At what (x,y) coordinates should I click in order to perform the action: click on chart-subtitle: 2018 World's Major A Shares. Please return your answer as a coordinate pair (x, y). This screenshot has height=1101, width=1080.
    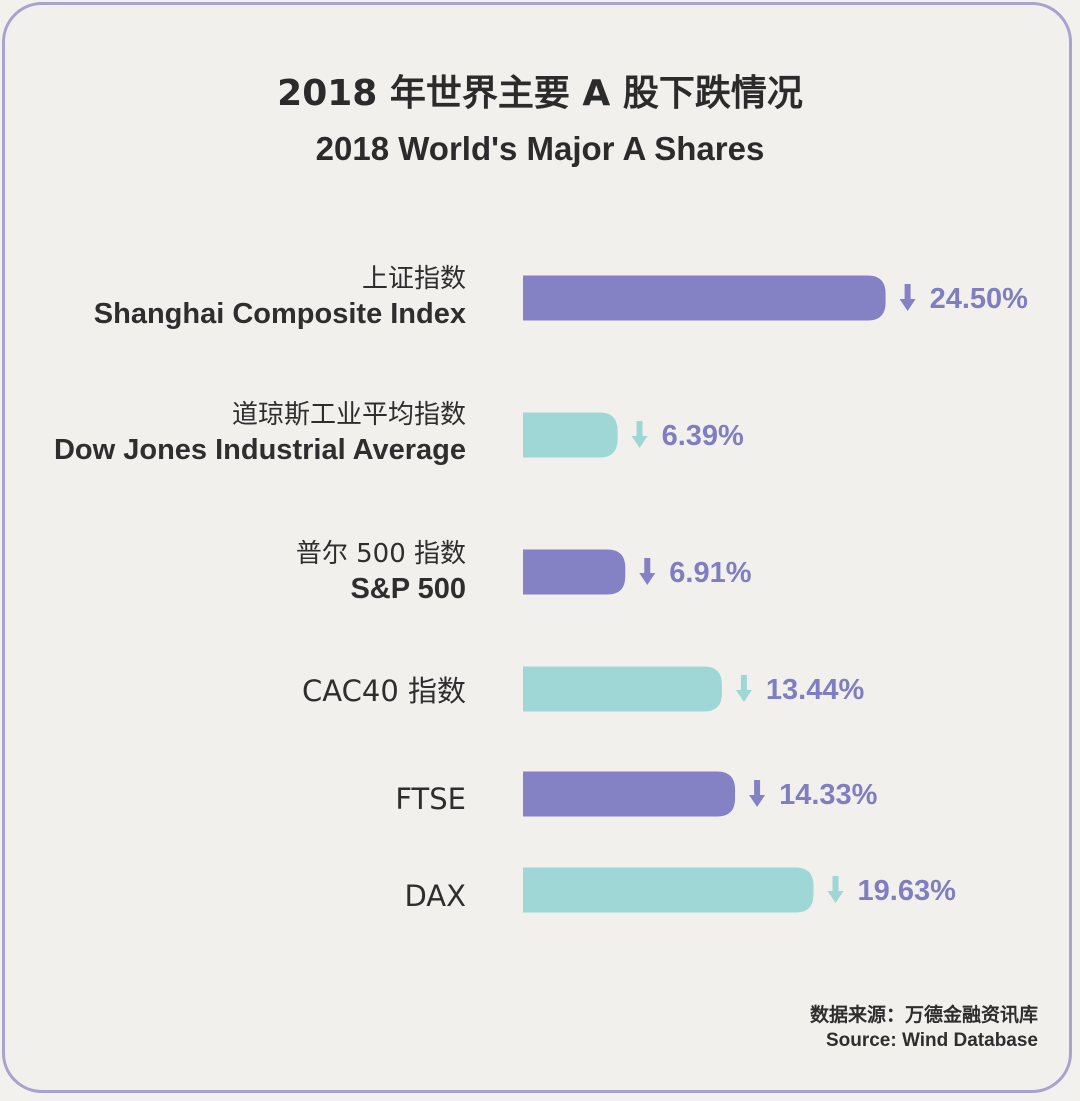
    Looking at the image, I should click on (540, 148).